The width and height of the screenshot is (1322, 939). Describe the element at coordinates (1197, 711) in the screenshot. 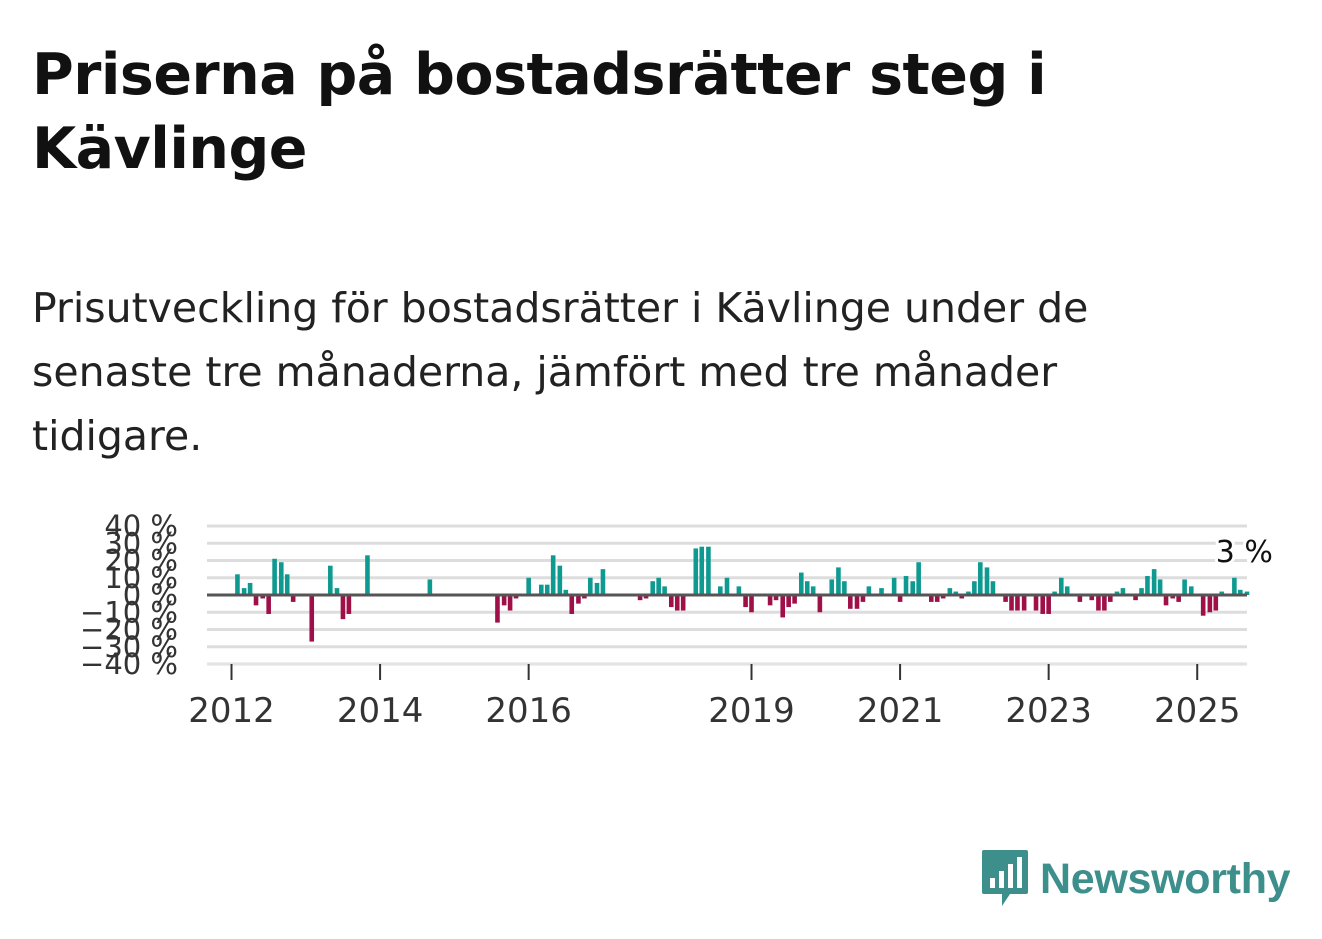

I see `x-tick-label: 2025` at that location.